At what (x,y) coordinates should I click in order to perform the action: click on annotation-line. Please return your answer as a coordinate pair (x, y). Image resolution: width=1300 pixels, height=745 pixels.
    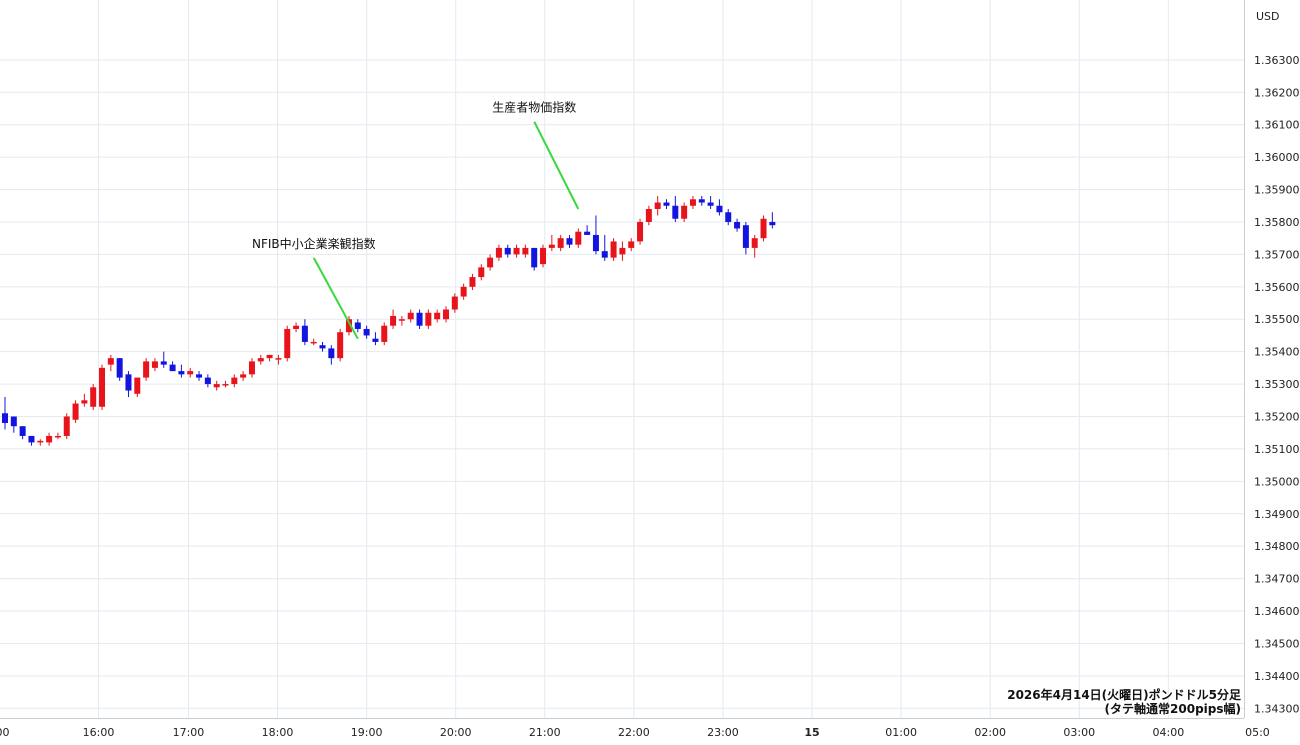
    Looking at the image, I should click on (556, 165).